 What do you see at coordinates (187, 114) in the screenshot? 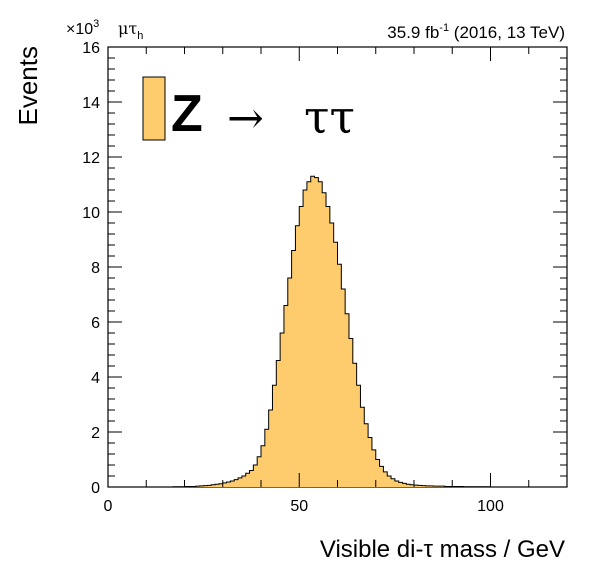
I see `legend-boson: Z` at bounding box center [187, 114].